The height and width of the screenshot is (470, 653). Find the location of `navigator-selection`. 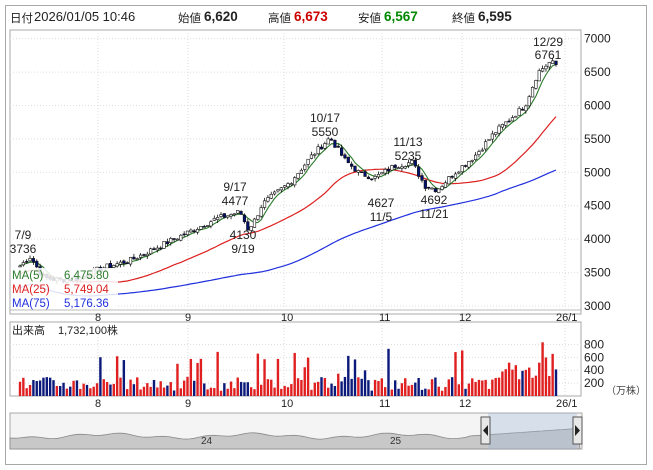

navigator-selection is located at coordinates (532, 431).